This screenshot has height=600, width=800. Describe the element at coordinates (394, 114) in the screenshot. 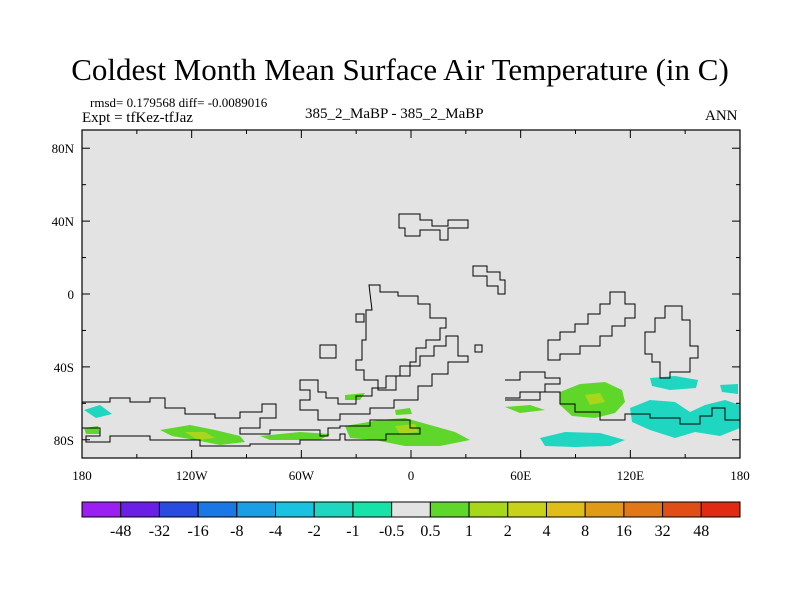

I see `case-label: 385_2_MaBP - 385_2_MaBP` at that location.